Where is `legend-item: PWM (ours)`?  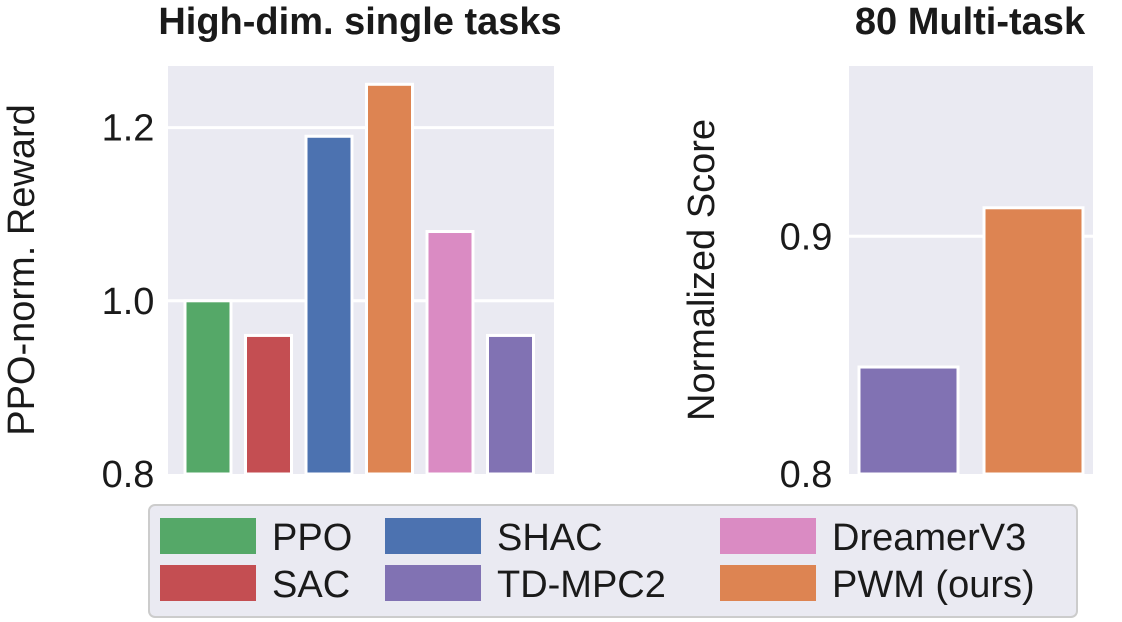
legend-item: PWM (ours) is located at coordinates (877, 585).